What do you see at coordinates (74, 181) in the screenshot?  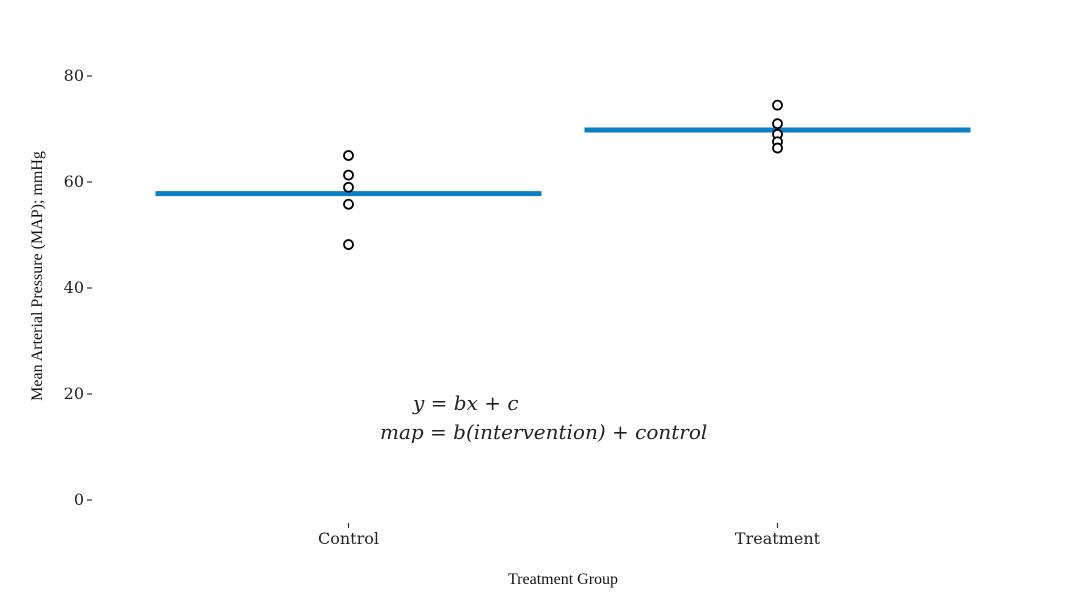 I see `y-tick-label: 60` at bounding box center [74, 181].